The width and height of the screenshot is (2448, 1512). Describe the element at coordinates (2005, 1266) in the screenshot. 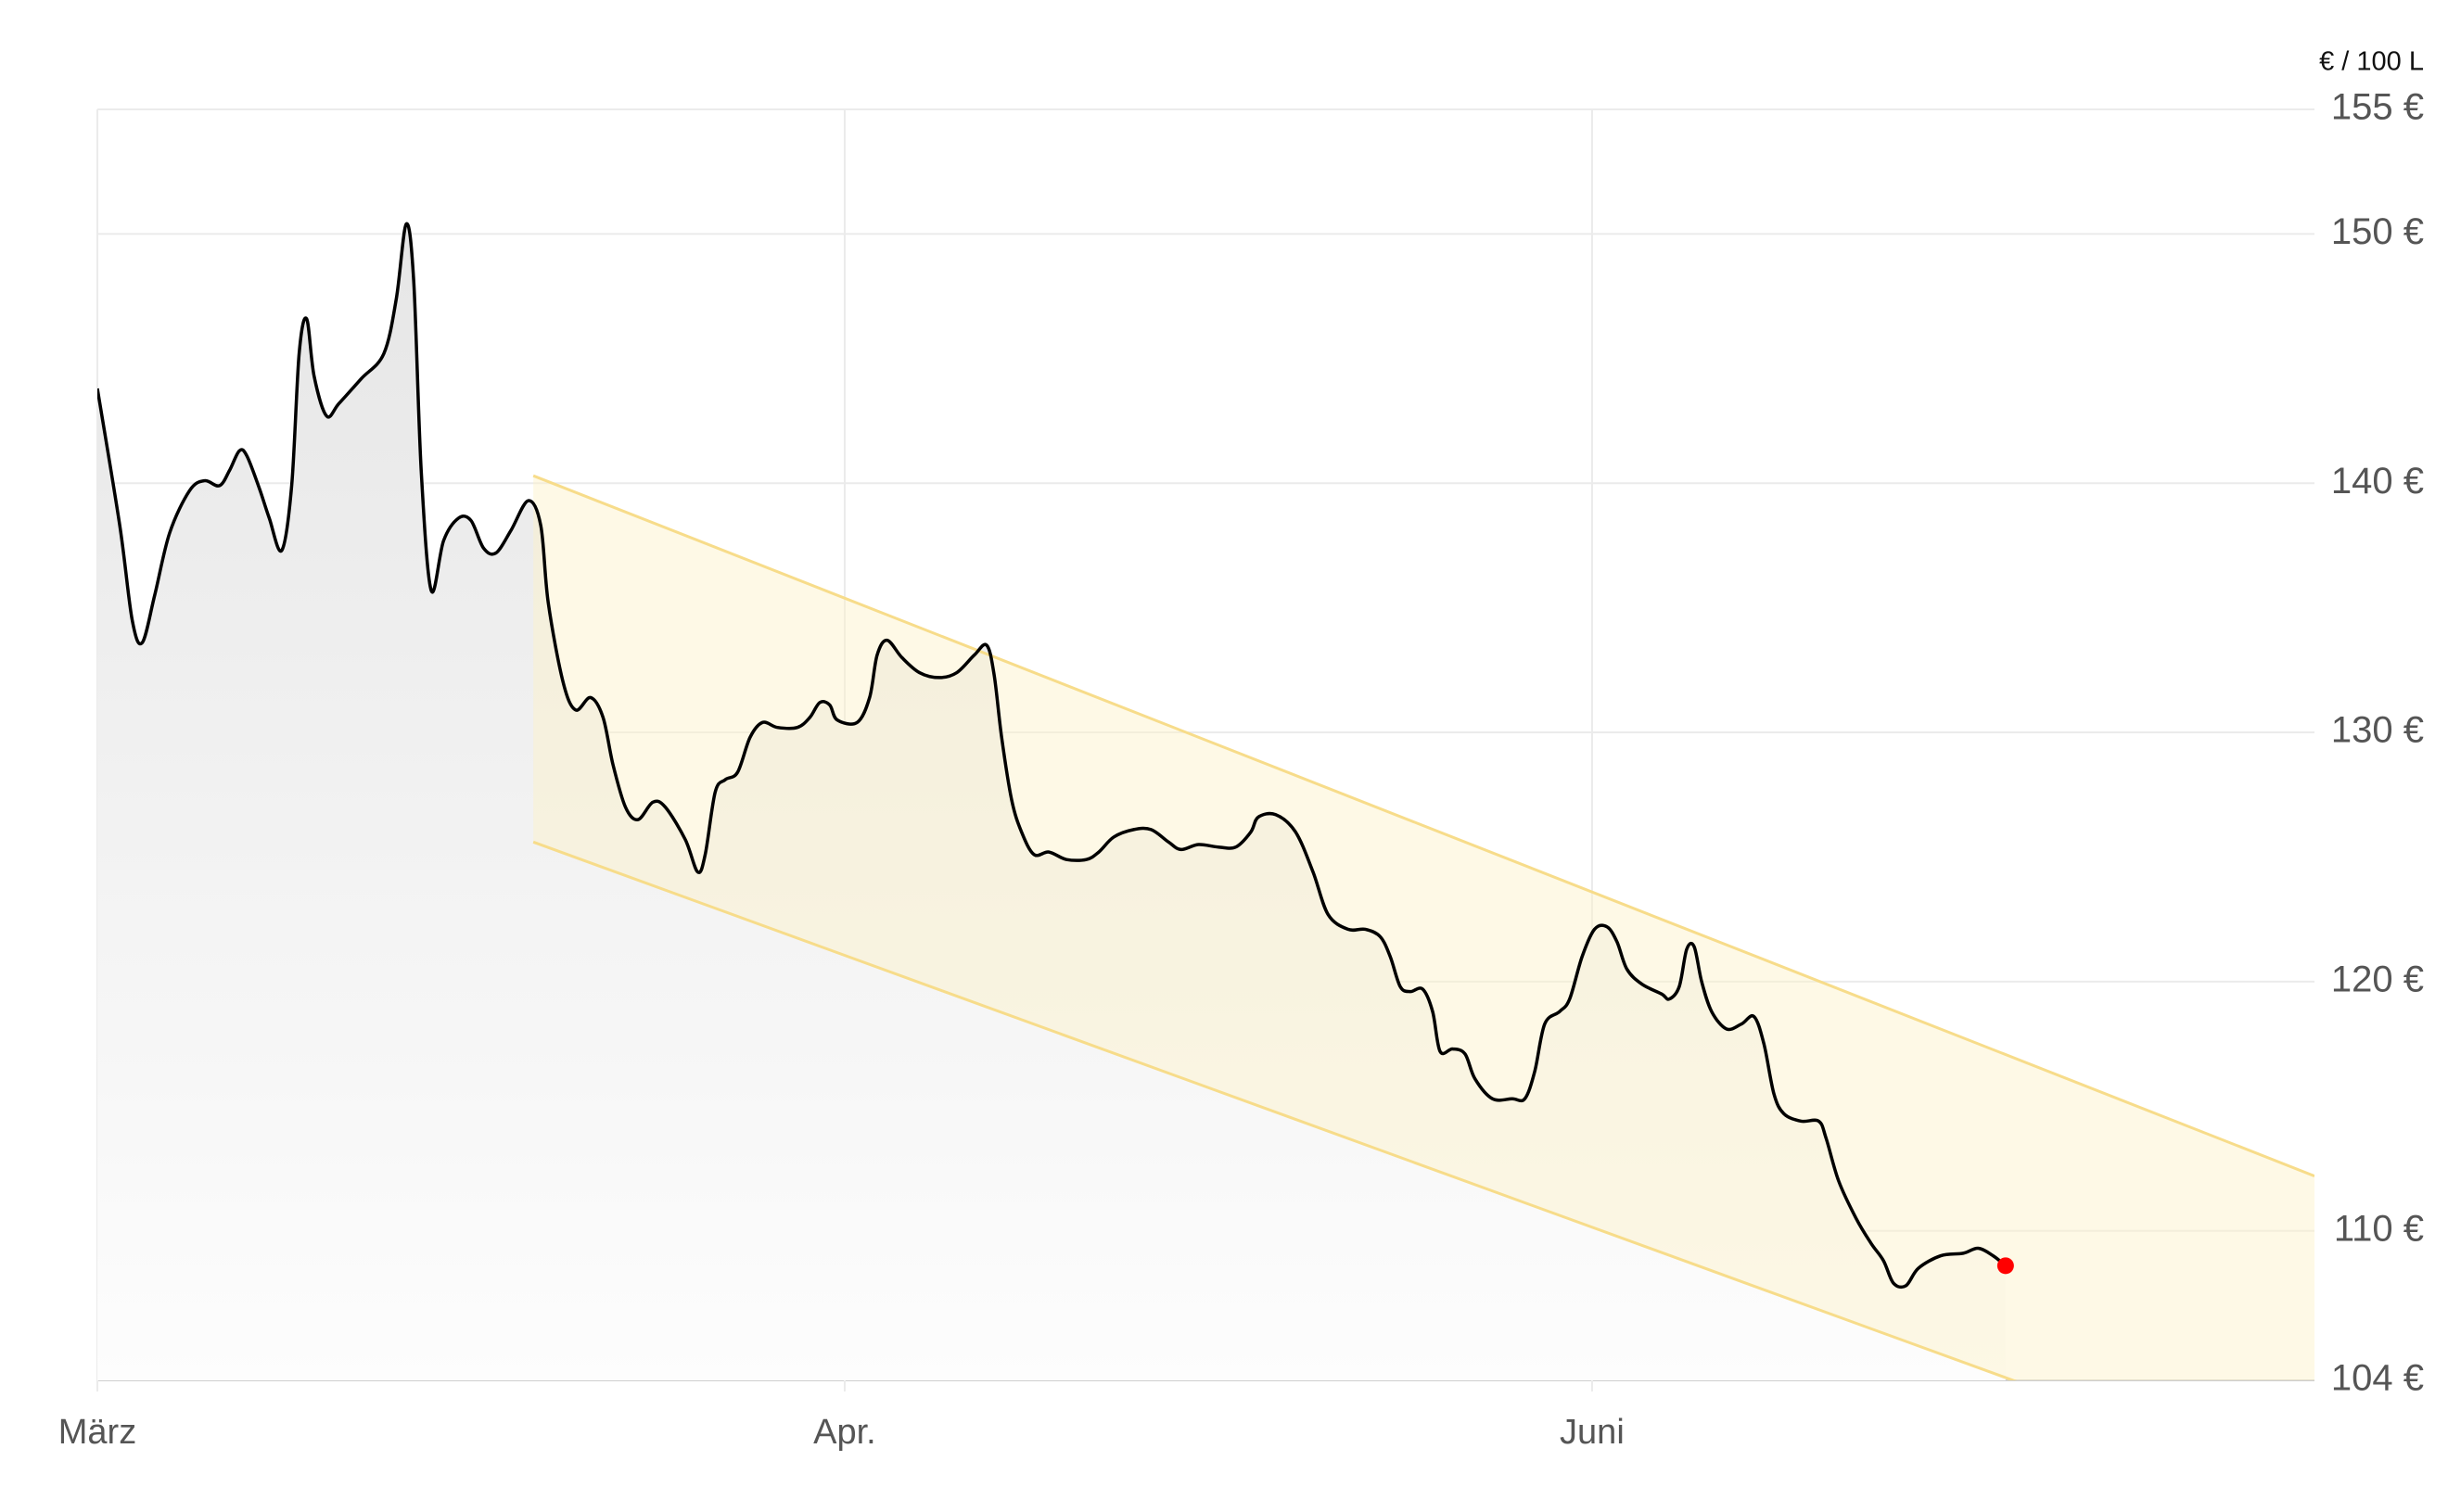

I see `last-price-marker` at that location.